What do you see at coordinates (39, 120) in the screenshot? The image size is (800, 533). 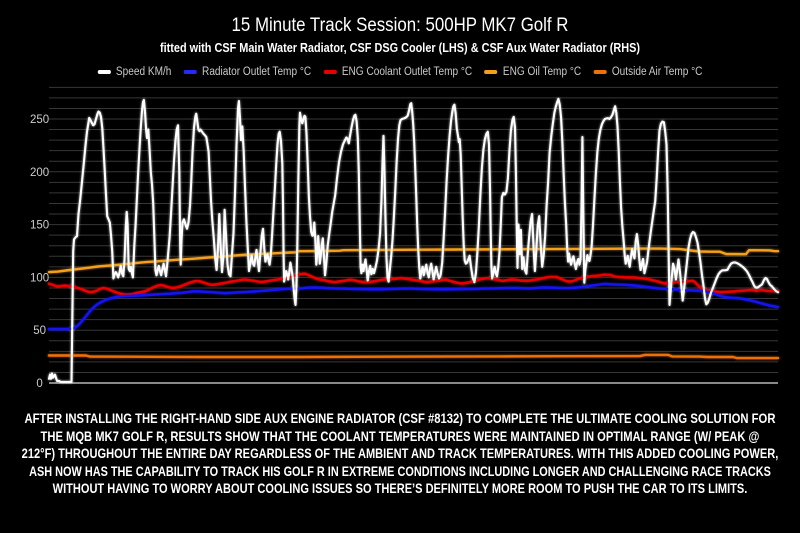 I see `svg-text: 250` at bounding box center [39, 120].